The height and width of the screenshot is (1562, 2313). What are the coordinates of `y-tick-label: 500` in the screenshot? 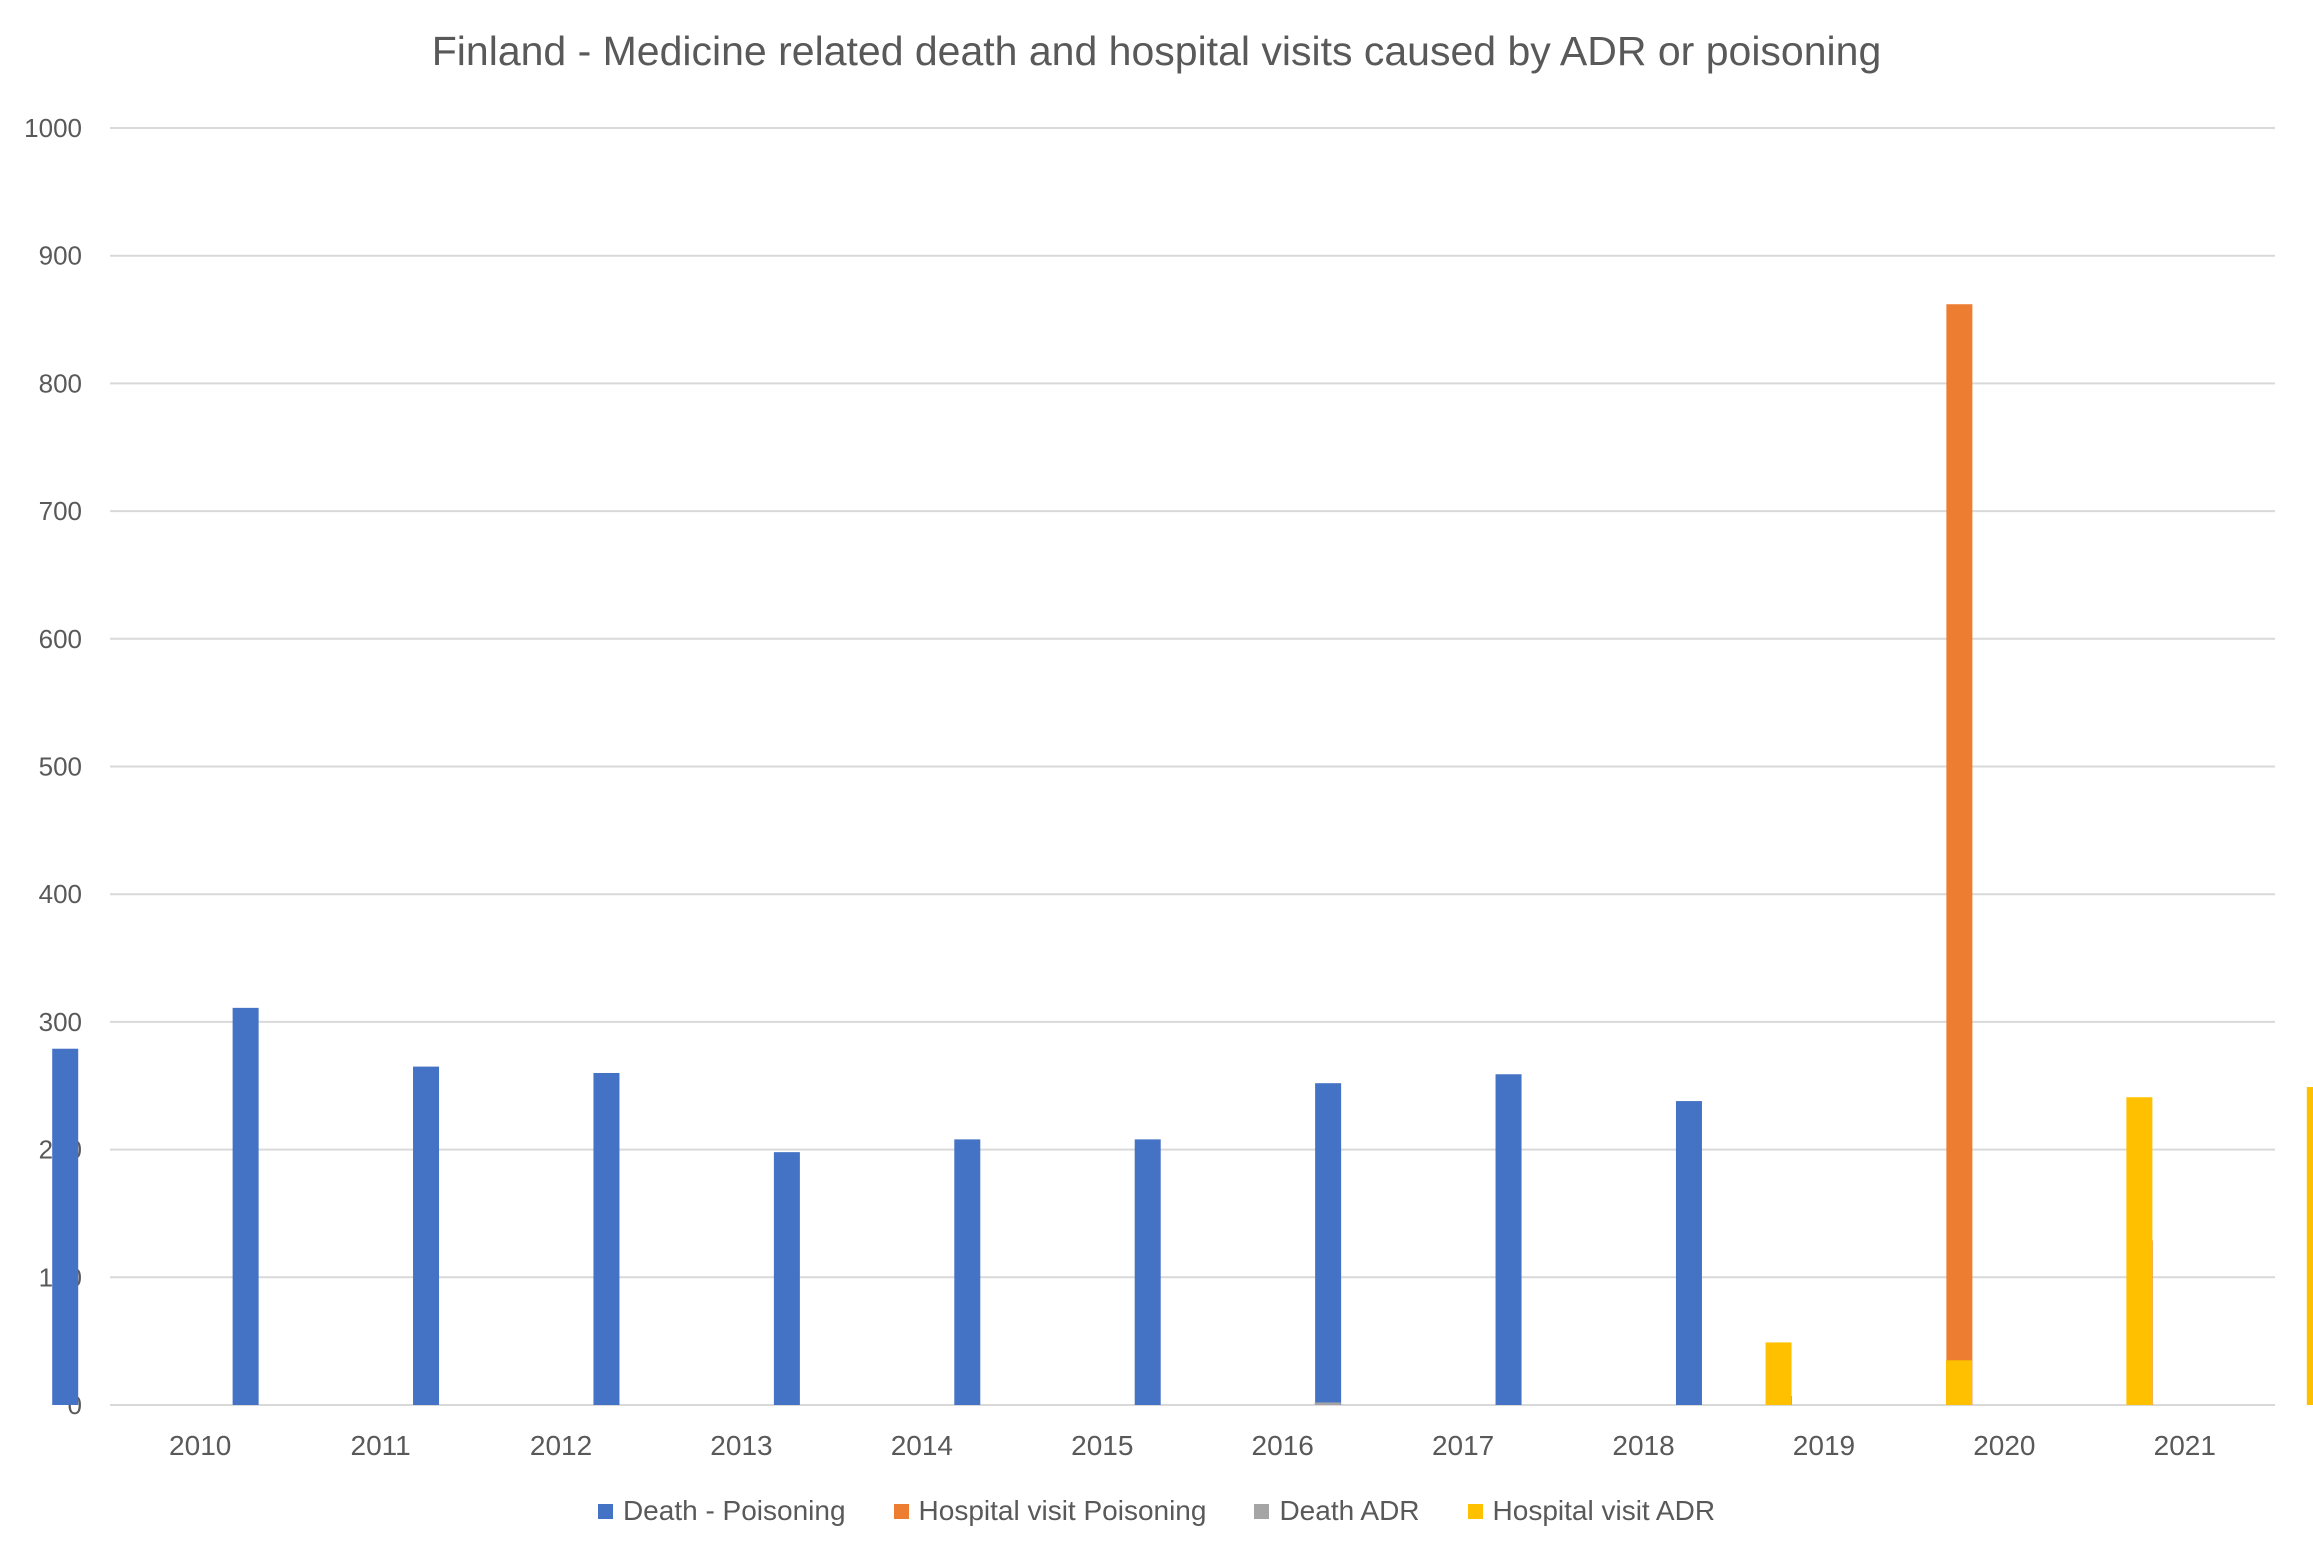 It's located at (60, 767).